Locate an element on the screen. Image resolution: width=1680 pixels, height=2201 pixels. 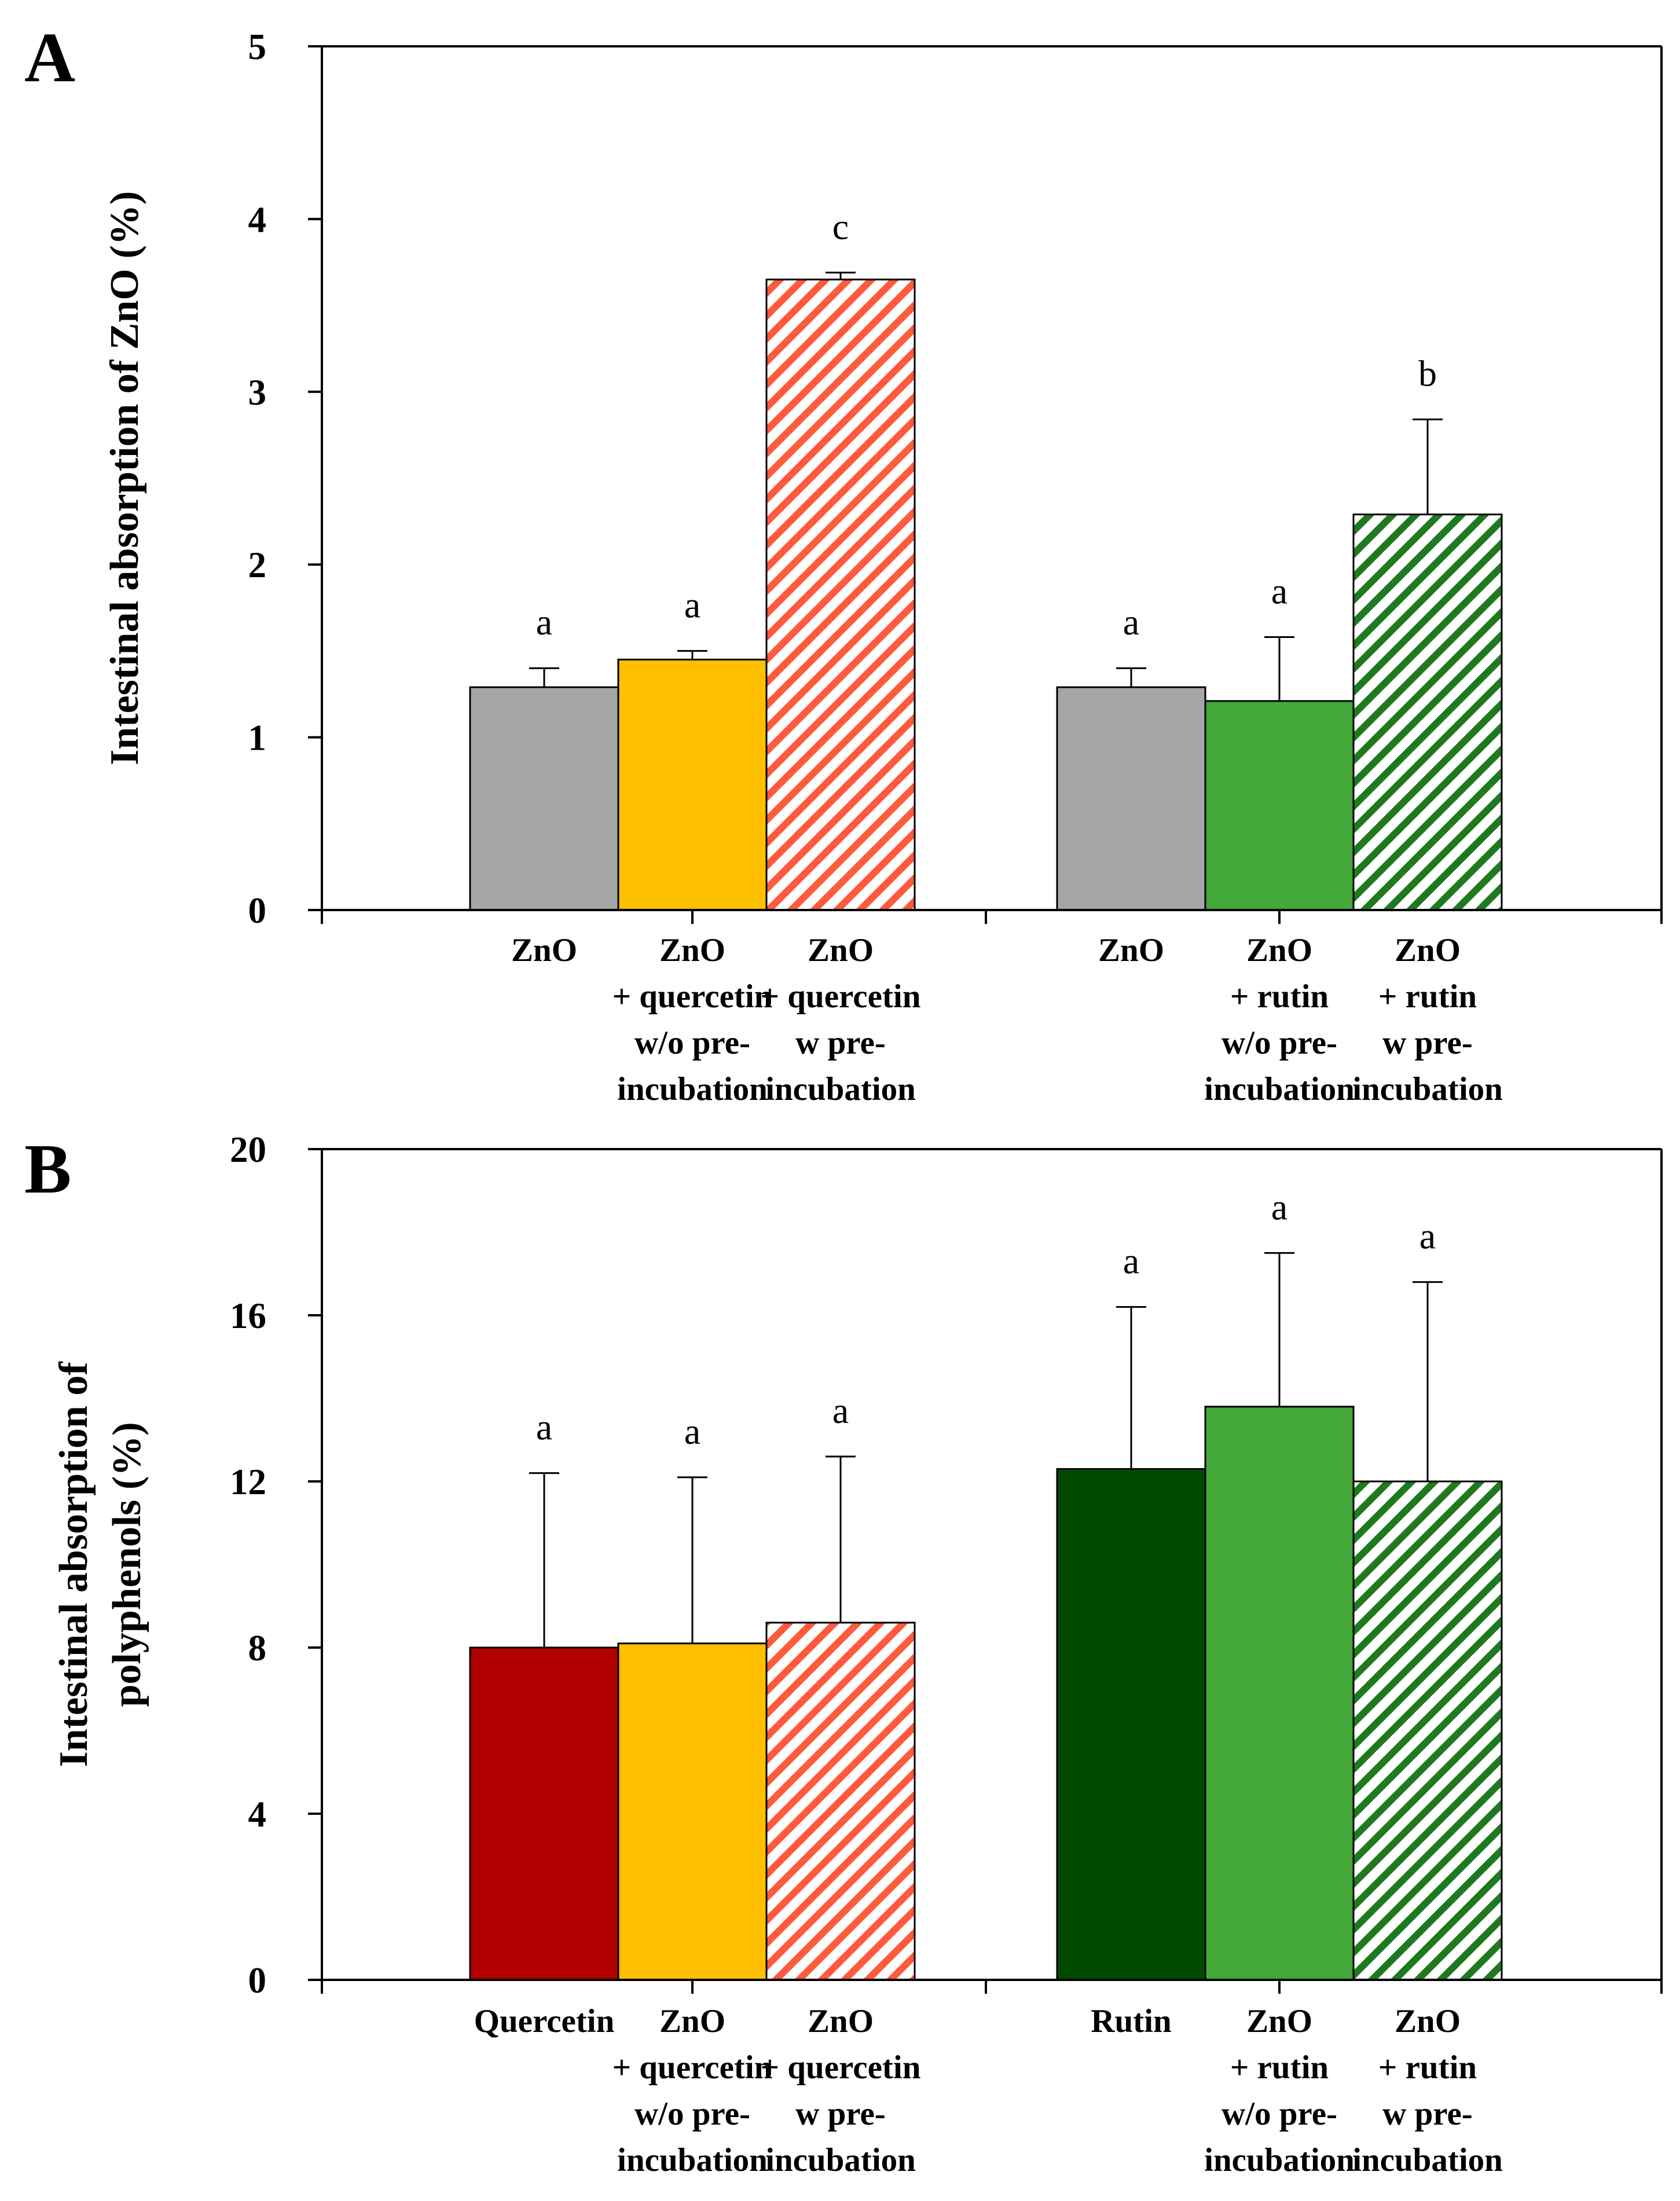
panel-b-letter: B is located at coordinates (47, 1169).